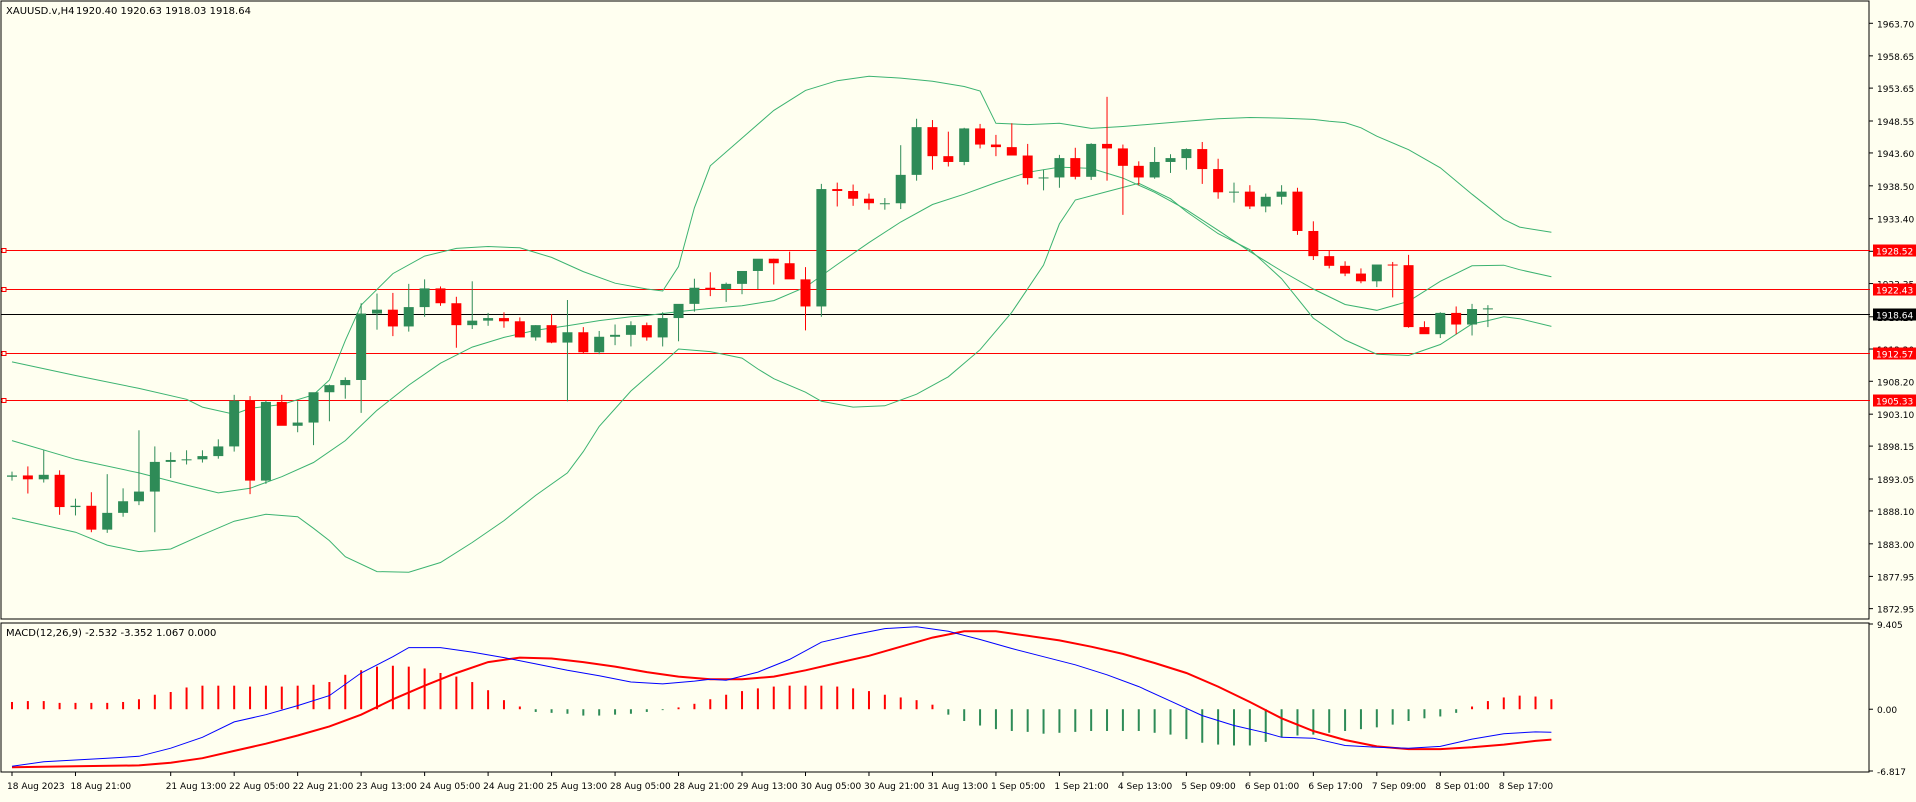  I want to click on time-tick-label: 23 Aug 13:00, so click(386, 787).